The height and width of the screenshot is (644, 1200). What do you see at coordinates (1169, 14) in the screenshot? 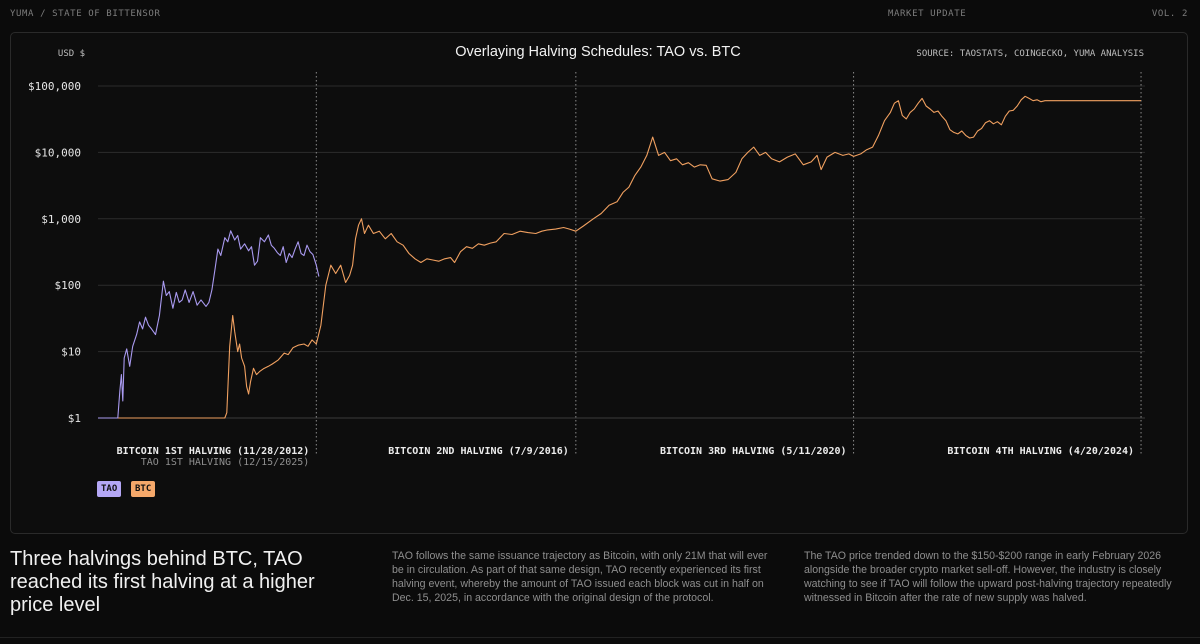
I see `header-right: VOL. 2` at bounding box center [1169, 14].